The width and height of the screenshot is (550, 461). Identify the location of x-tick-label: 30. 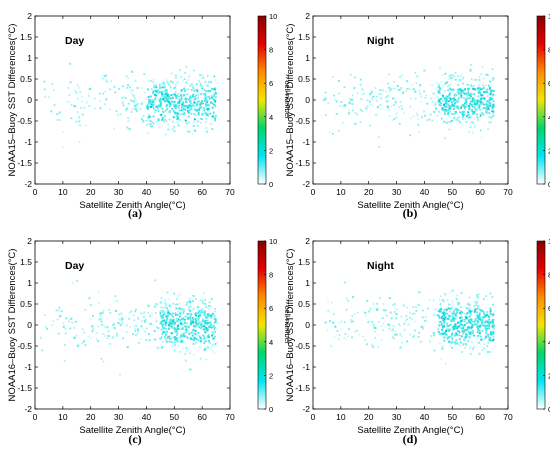
(397, 192).